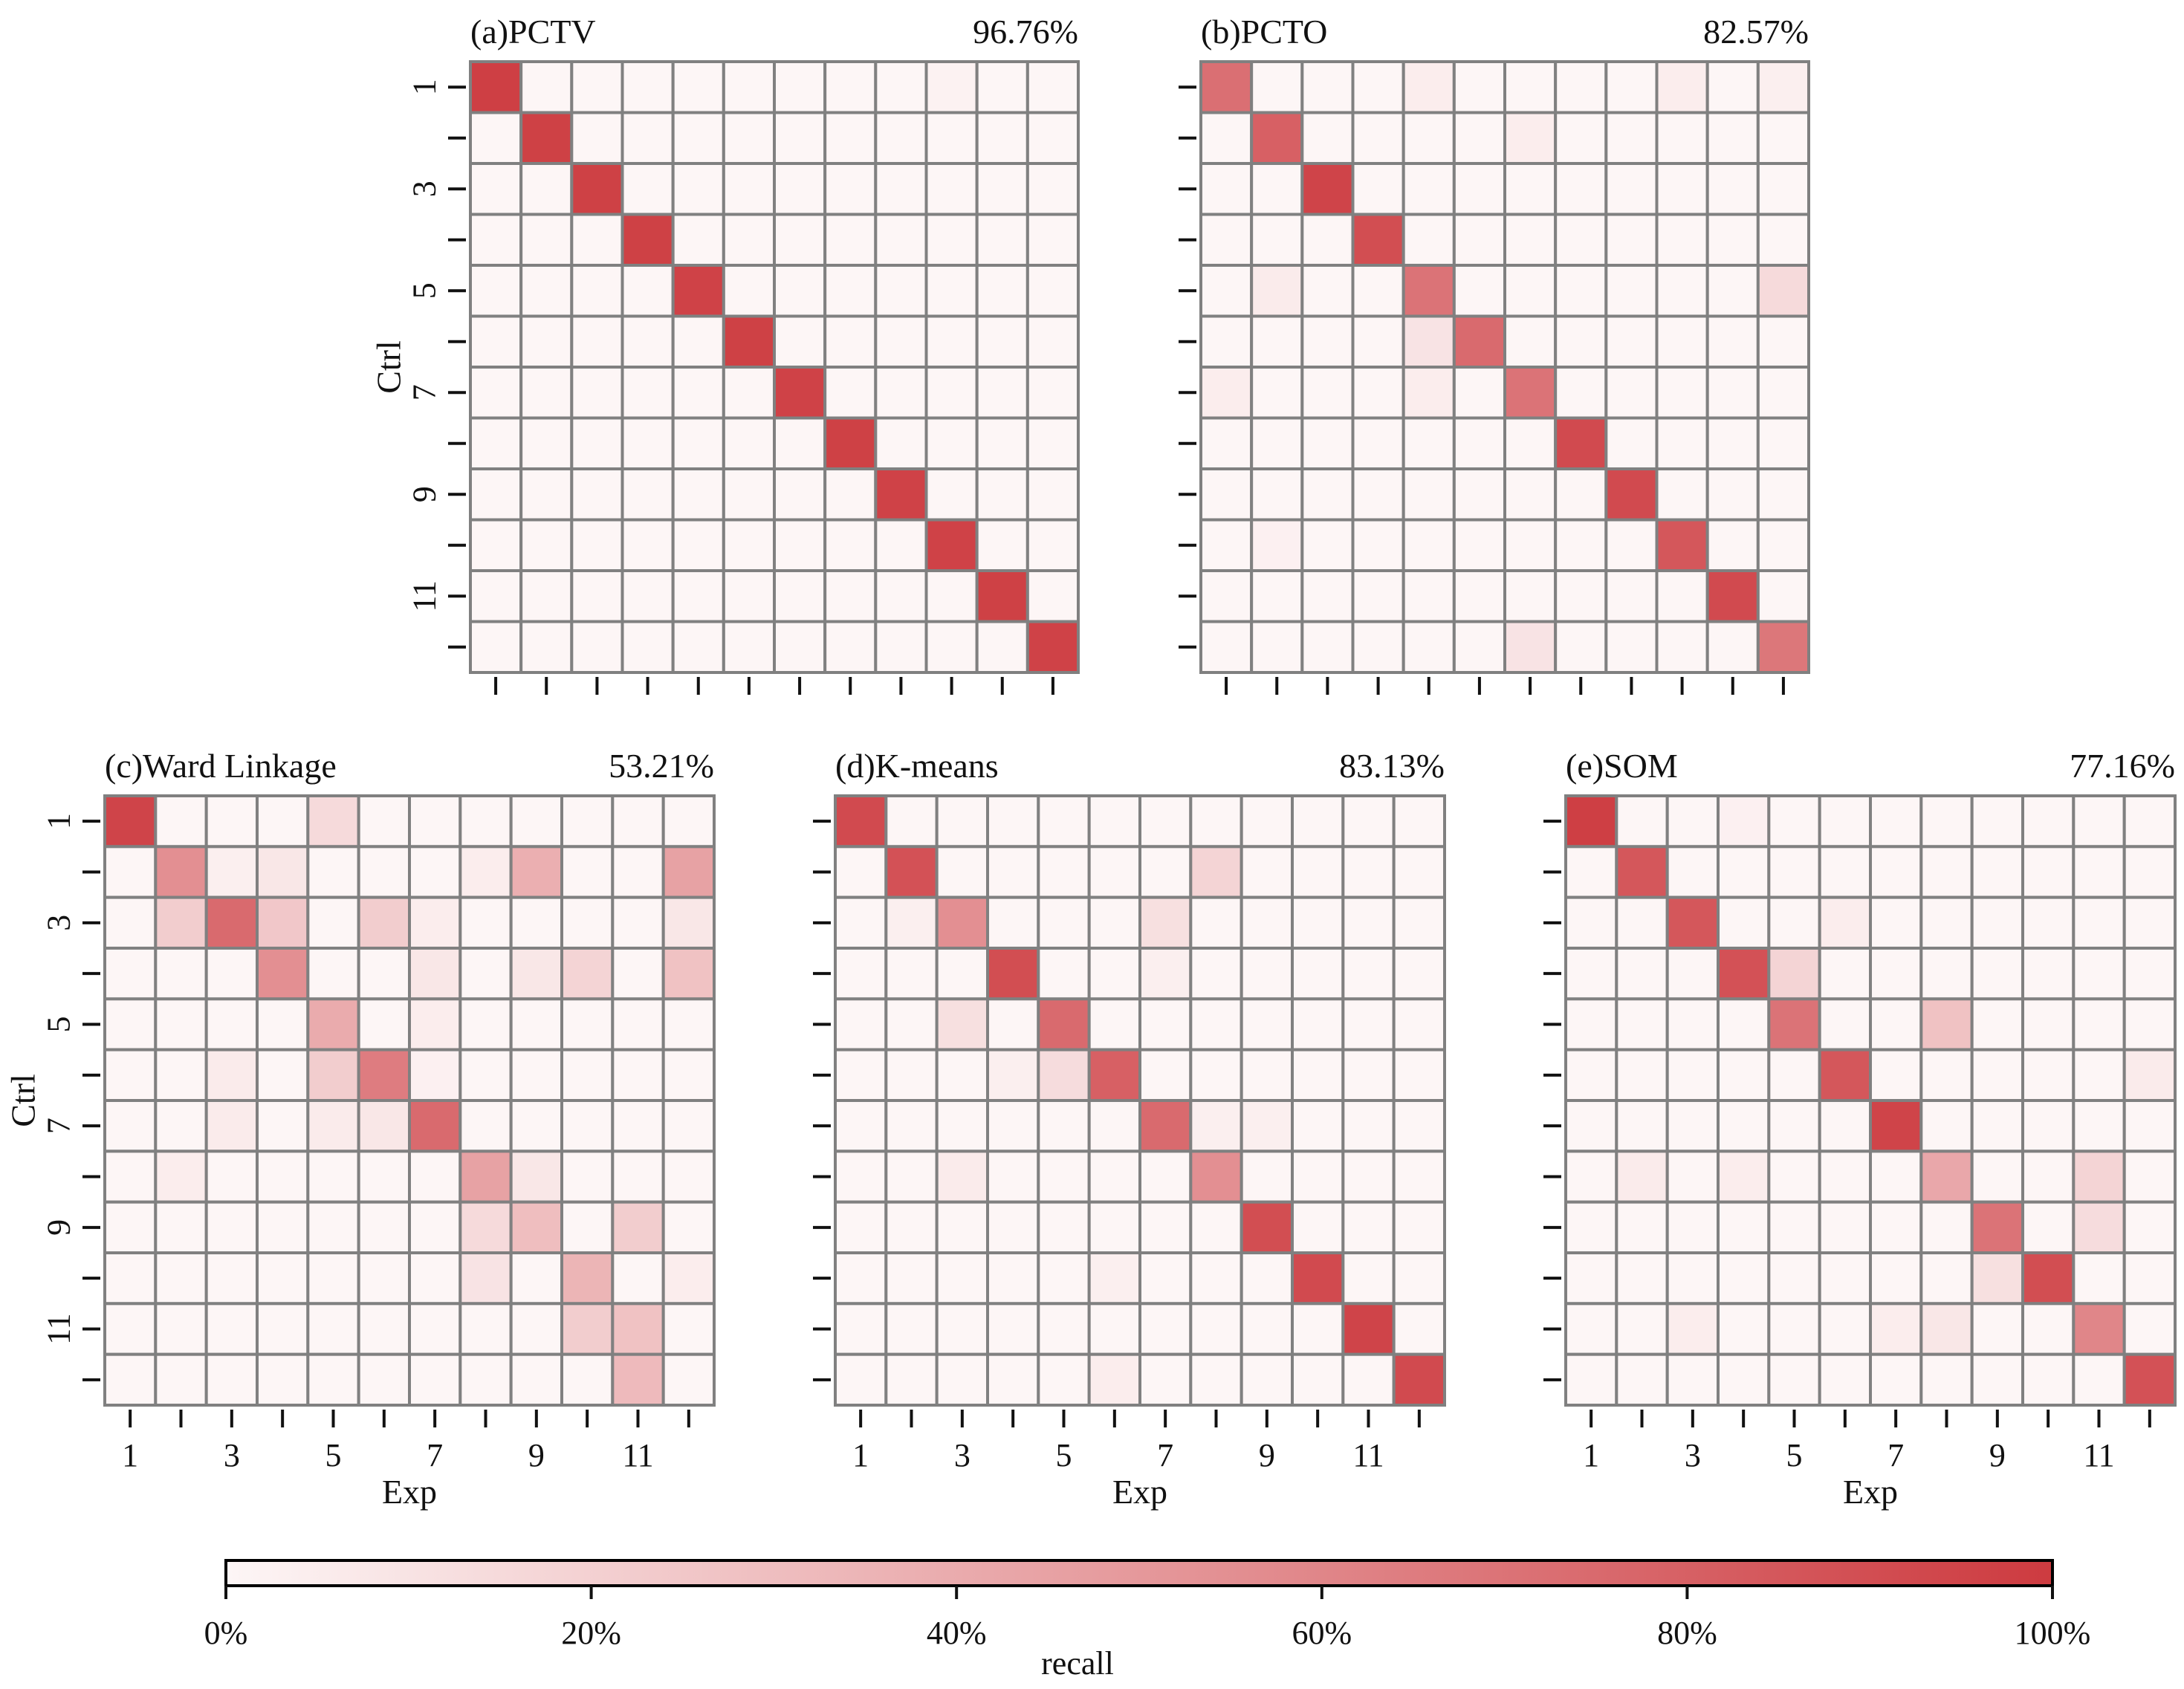 This screenshot has height=1689, width=2184. What do you see at coordinates (1165, 1455) in the screenshot?
I see `x-tick-label: 7` at bounding box center [1165, 1455].